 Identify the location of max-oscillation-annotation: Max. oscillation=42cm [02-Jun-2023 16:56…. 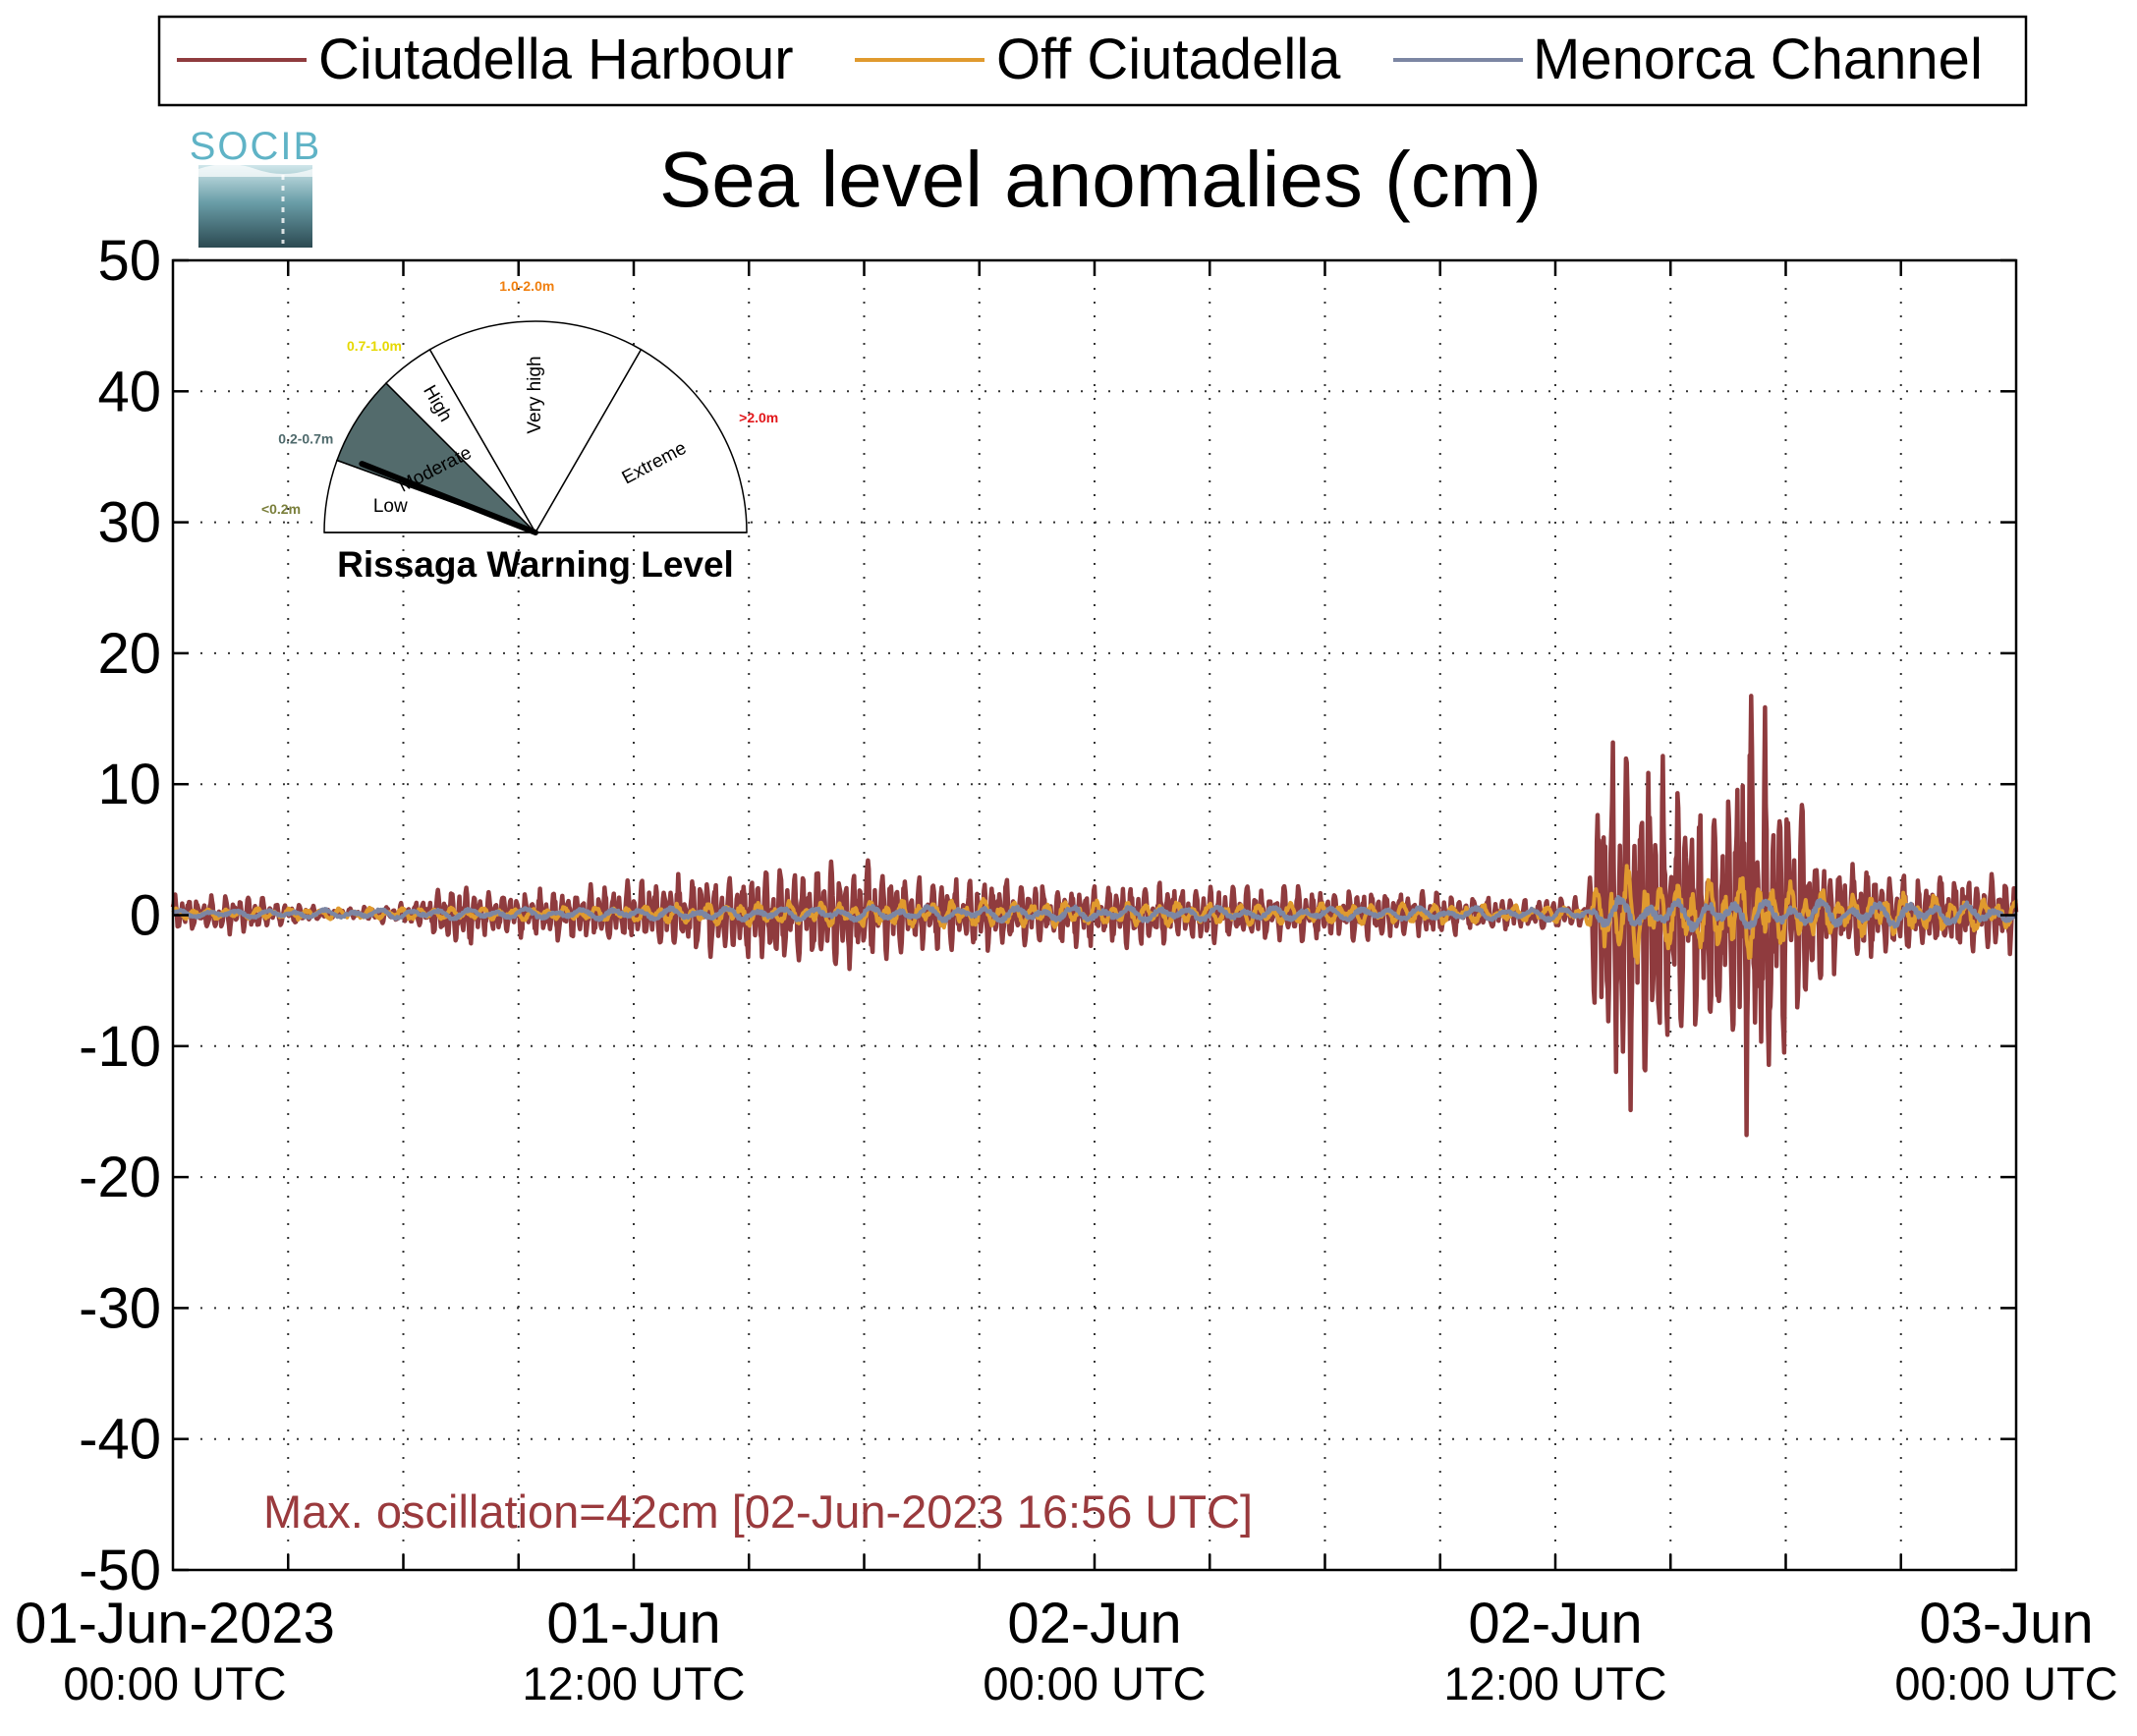
(758, 1511).